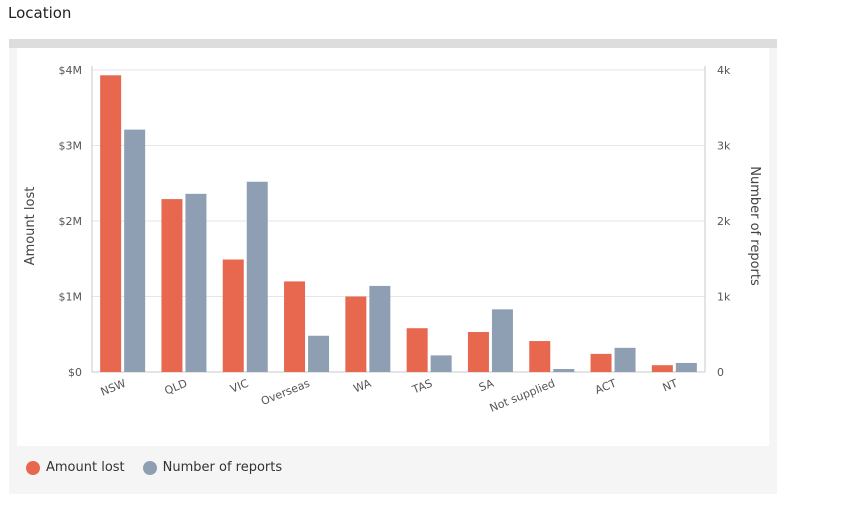 This screenshot has width=846, height=507. Describe the element at coordinates (239, 386) in the screenshot. I see `x-tick-label: VIC` at that location.